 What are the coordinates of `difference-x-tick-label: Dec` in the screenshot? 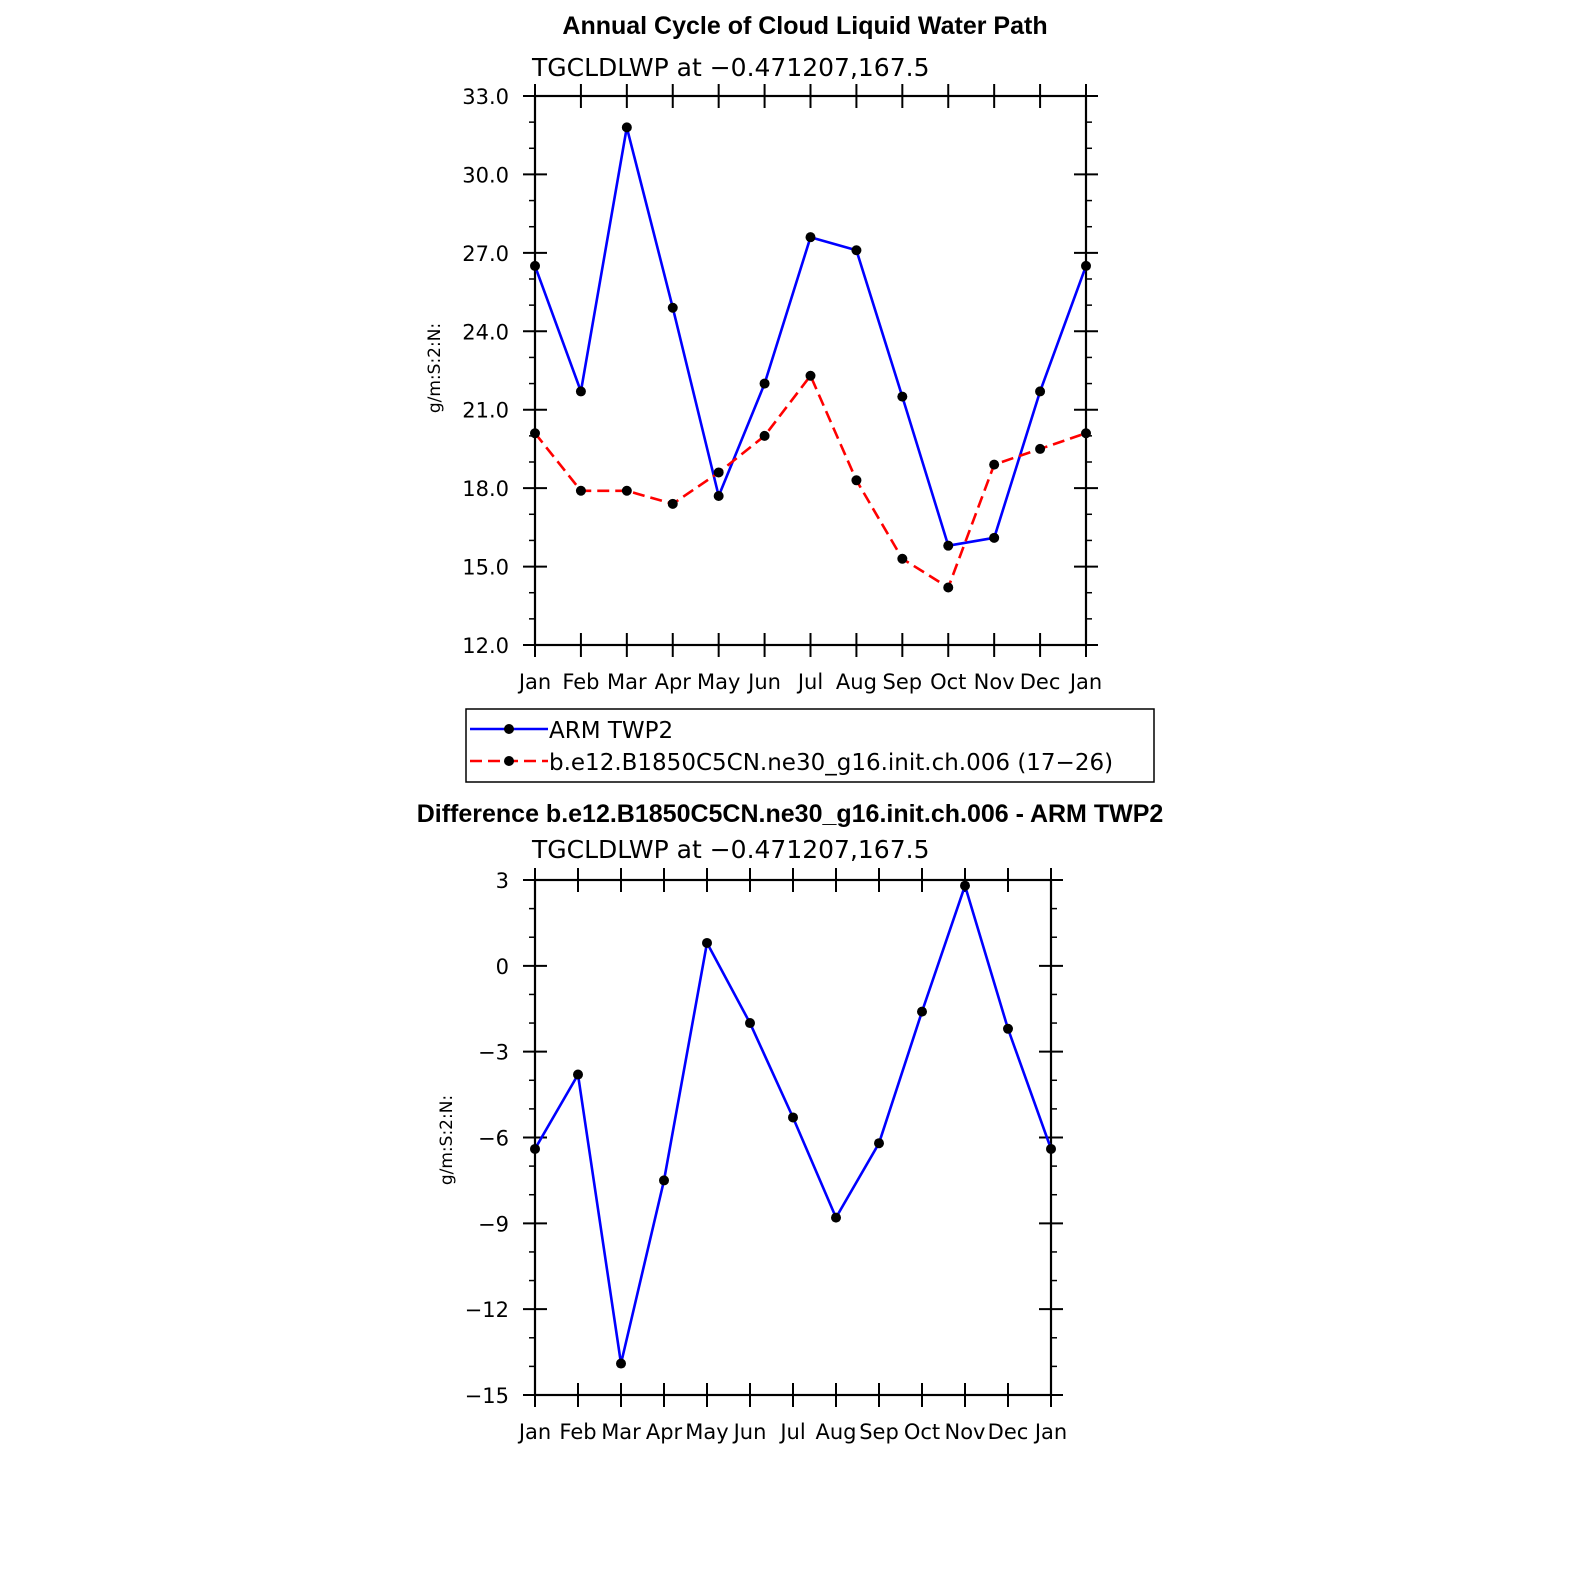 It's located at (1008, 1432).